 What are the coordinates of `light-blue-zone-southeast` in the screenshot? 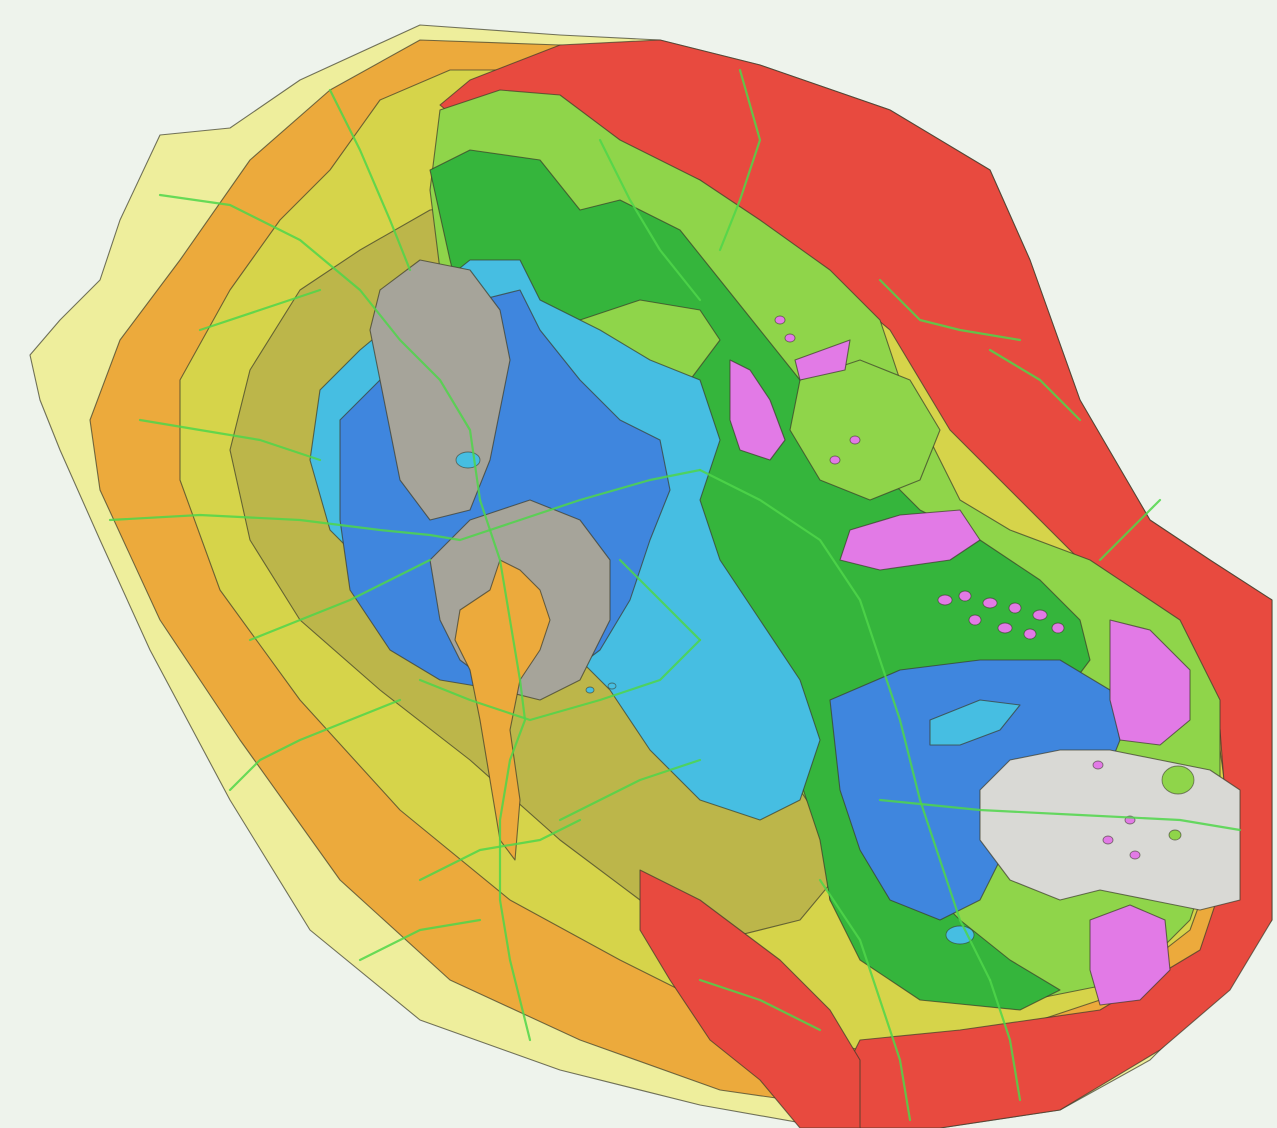 It's located at (975, 722).